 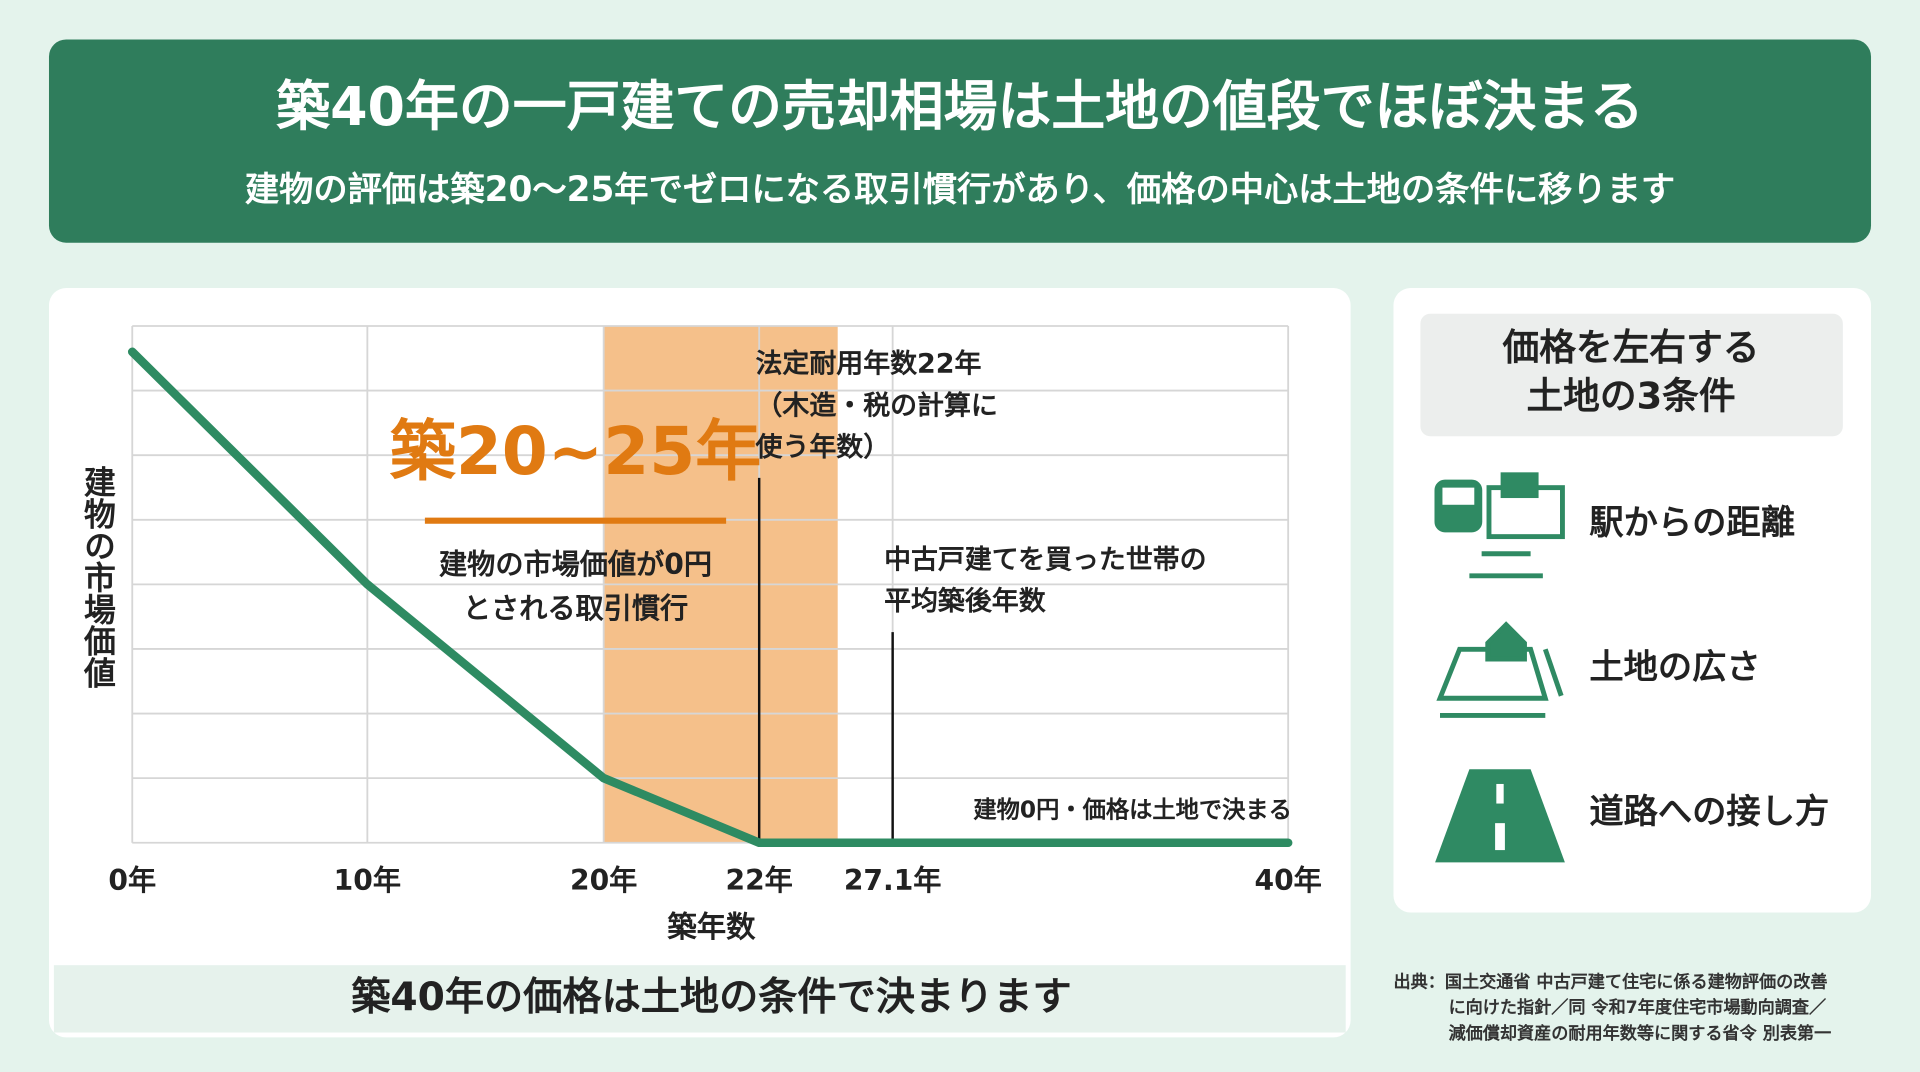 What do you see at coordinates (1709, 812) in the screenshot?
I see `panel-item: 道路への接し方` at bounding box center [1709, 812].